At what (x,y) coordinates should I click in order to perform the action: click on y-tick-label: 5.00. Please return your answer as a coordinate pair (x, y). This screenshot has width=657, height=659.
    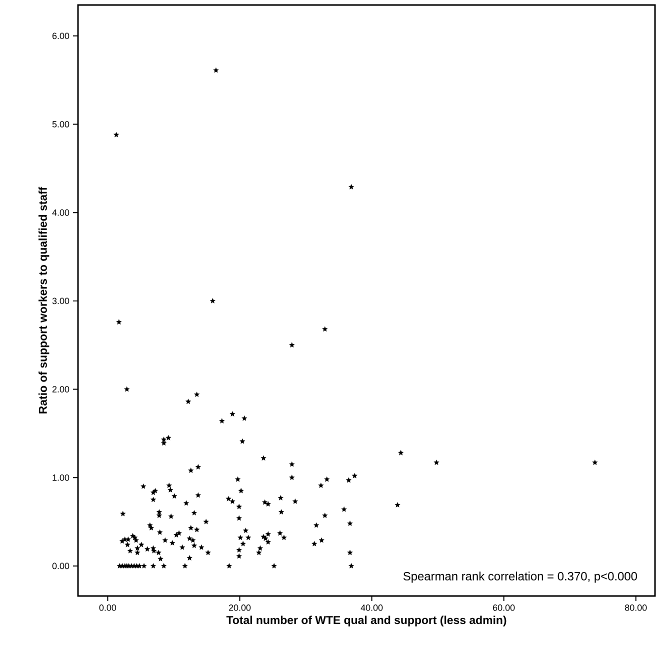
    Looking at the image, I should click on (61, 124).